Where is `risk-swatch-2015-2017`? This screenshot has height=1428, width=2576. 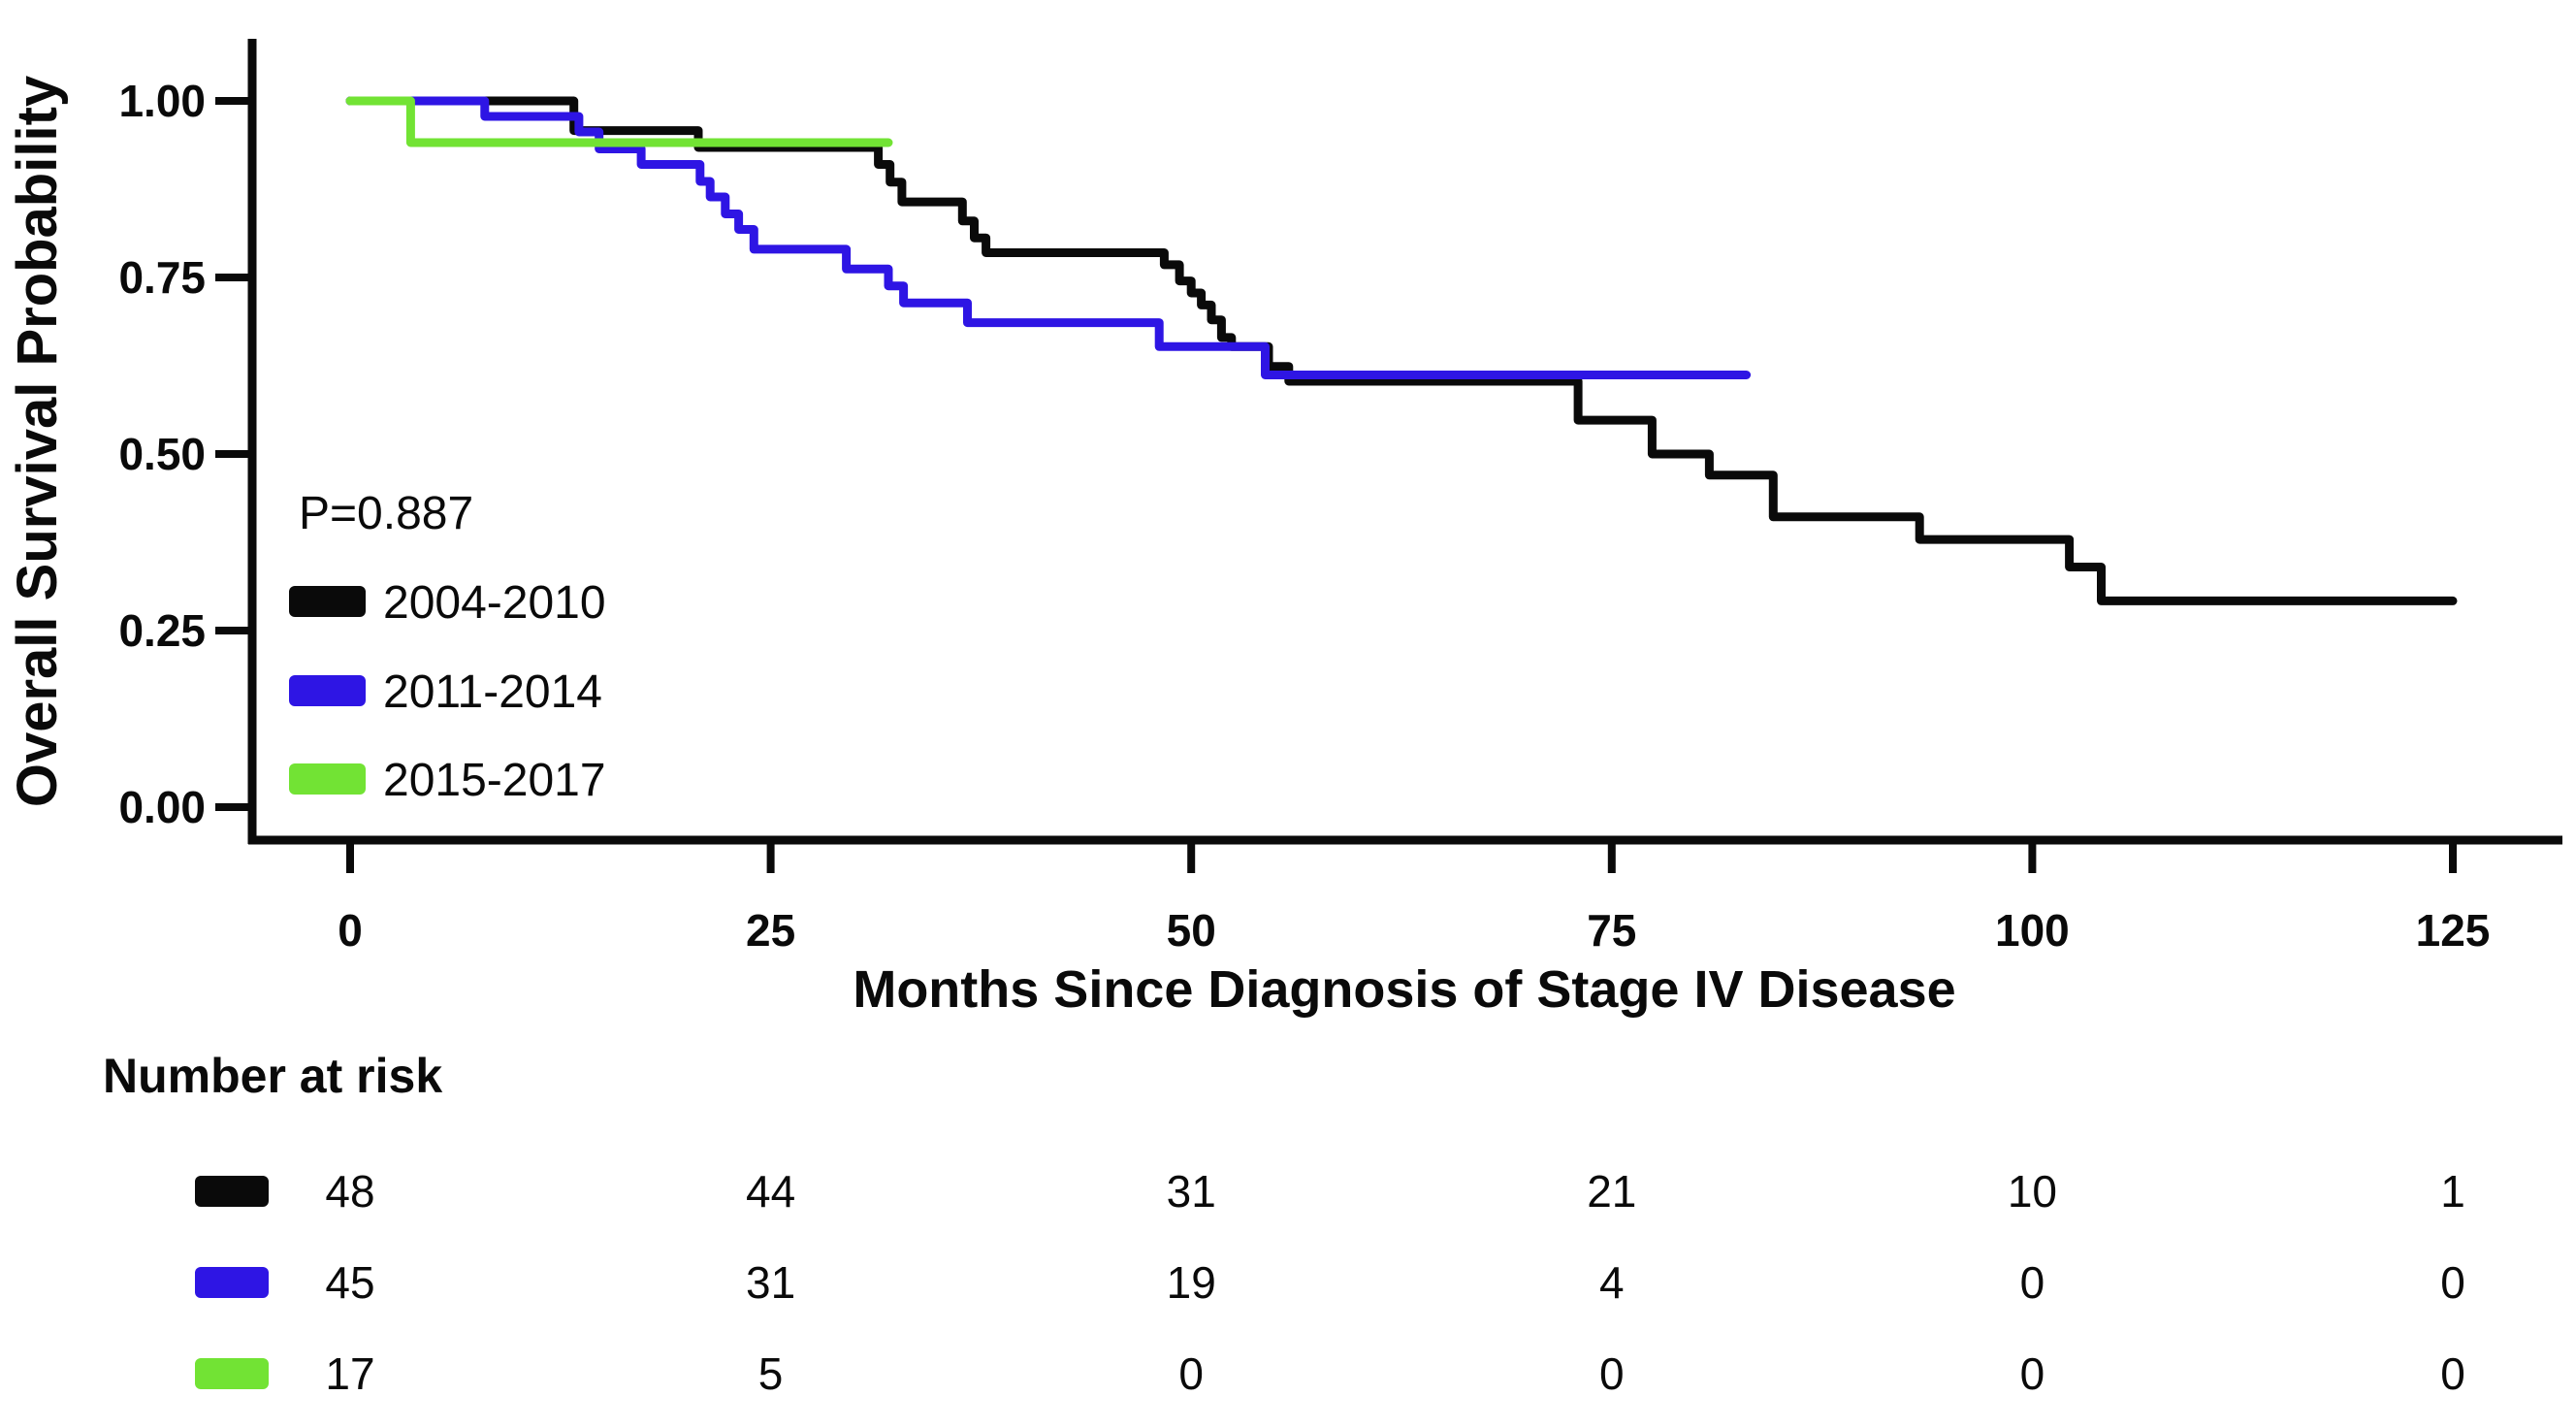 risk-swatch-2015-2017 is located at coordinates (232, 1373).